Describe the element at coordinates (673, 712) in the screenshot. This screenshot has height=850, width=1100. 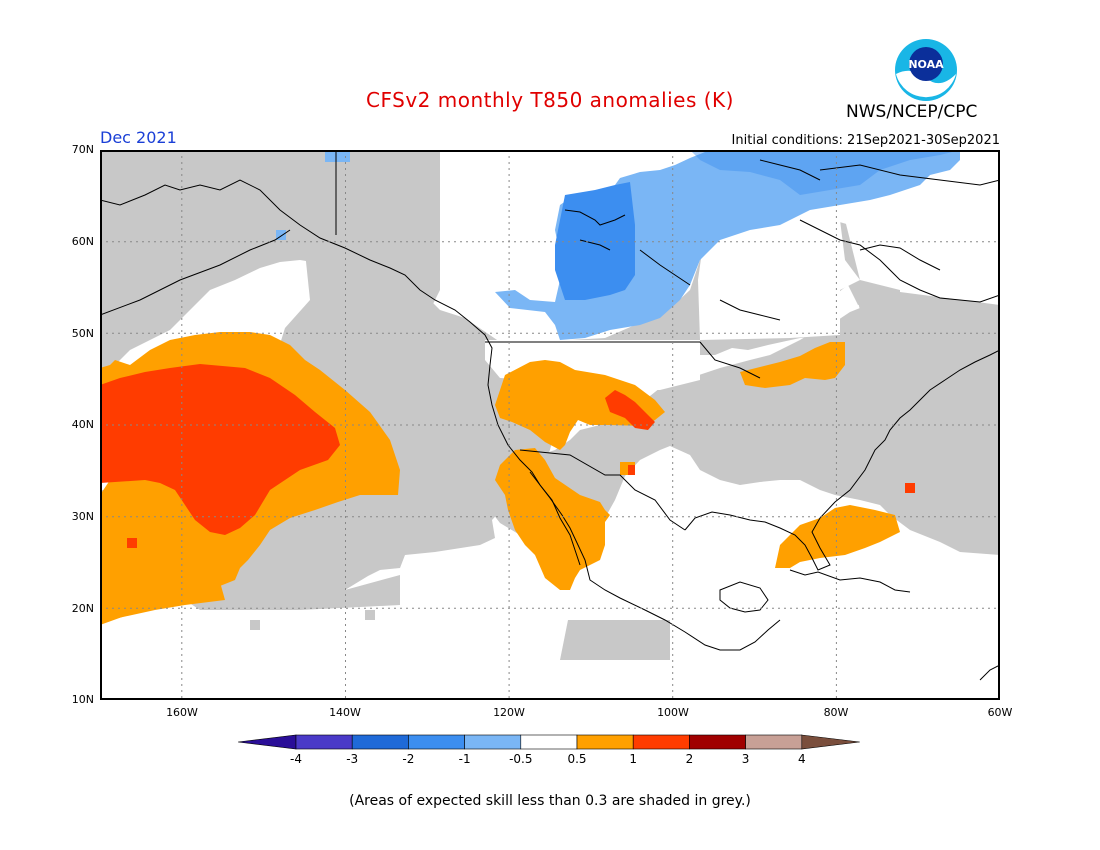
I see `lon-label: 100W` at that location.